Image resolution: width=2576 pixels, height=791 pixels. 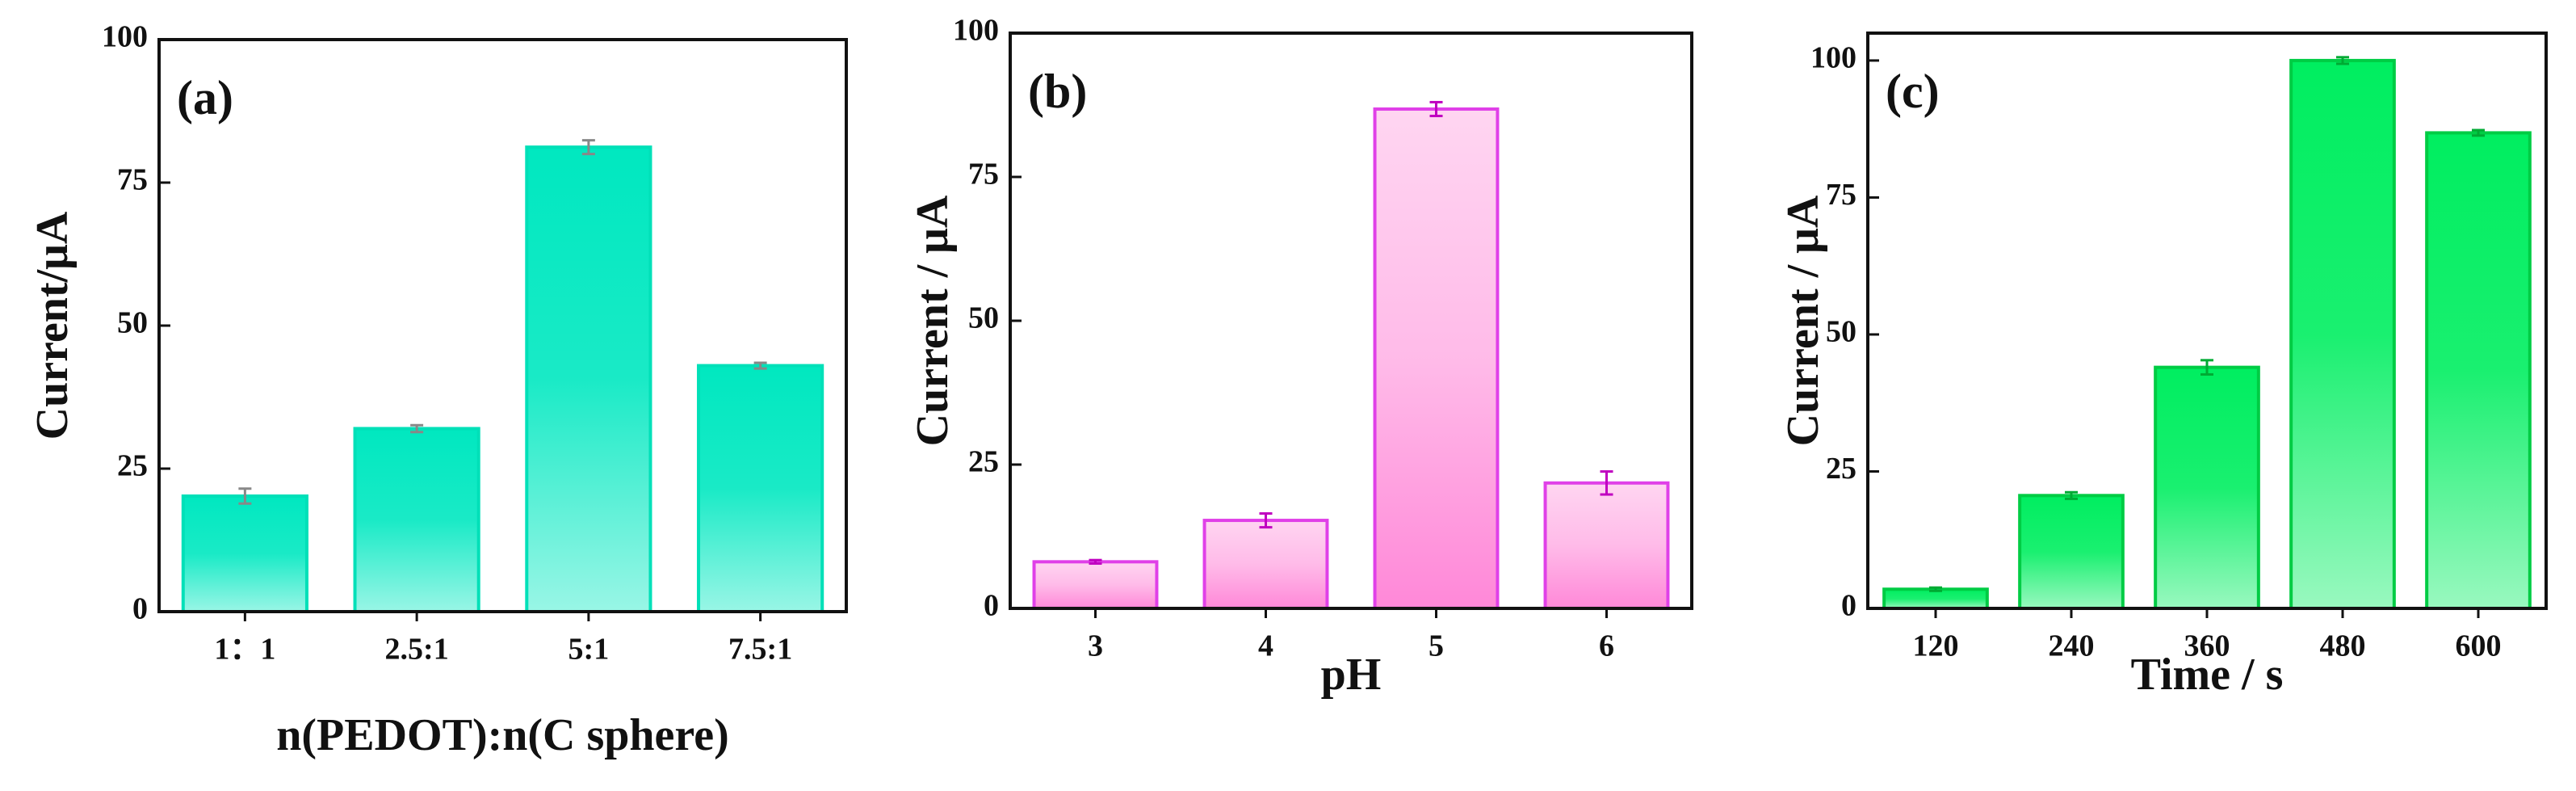 I want to click on x-tick-label: 7.5:1, so click(x=760, y=650).